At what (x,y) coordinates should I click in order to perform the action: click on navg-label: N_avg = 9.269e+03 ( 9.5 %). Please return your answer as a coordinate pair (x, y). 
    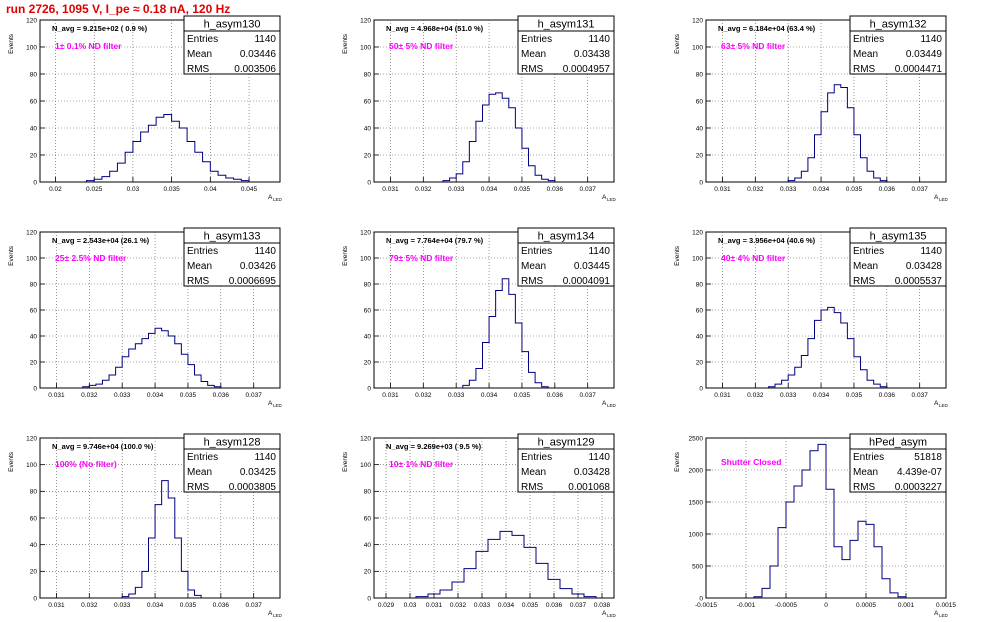
    Looking at the image, I should click on (434, 446).